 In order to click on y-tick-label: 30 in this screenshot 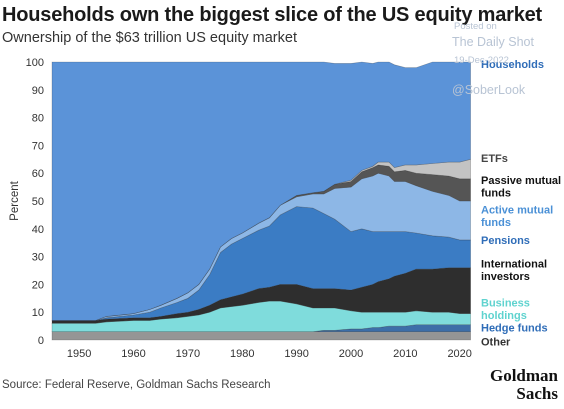, I will do `click(38, 258)`.